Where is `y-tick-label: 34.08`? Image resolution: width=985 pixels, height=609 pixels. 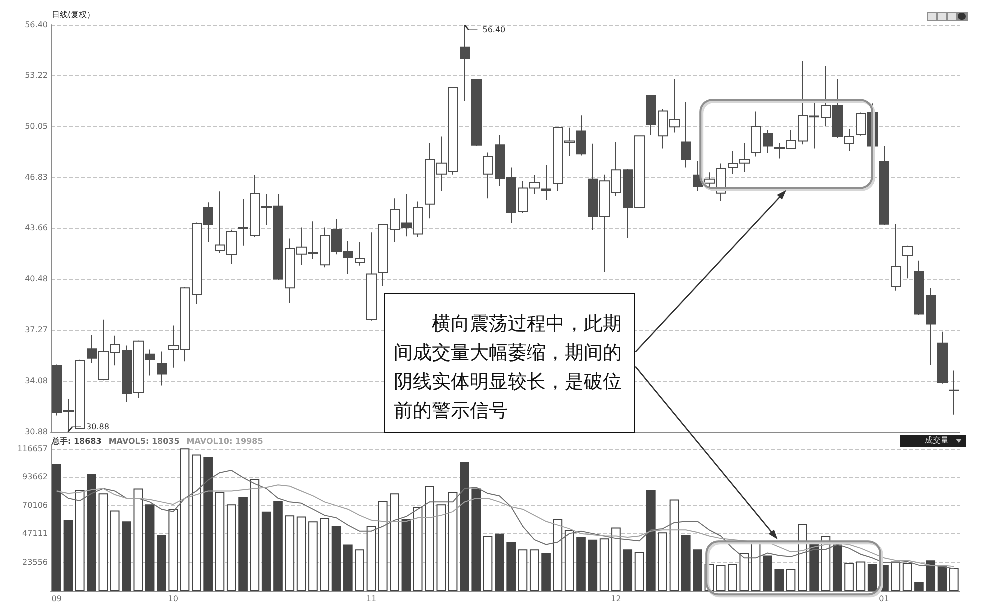 y-tick-label: 34.08 is located at coordinates (36, 381).